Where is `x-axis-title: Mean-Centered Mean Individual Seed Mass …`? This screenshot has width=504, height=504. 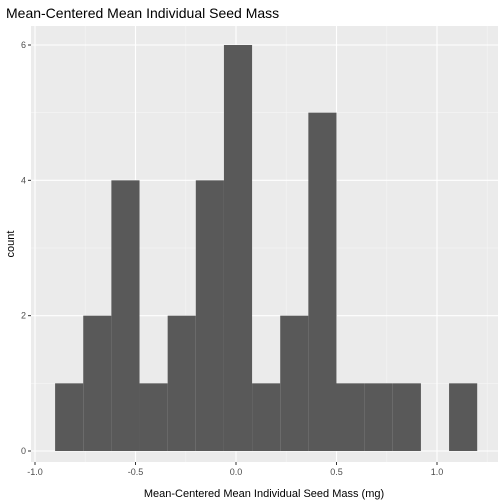
x-axis-title: Mean-Centered Mean Individual Seed Mass … is located at coordinates (264, 494).